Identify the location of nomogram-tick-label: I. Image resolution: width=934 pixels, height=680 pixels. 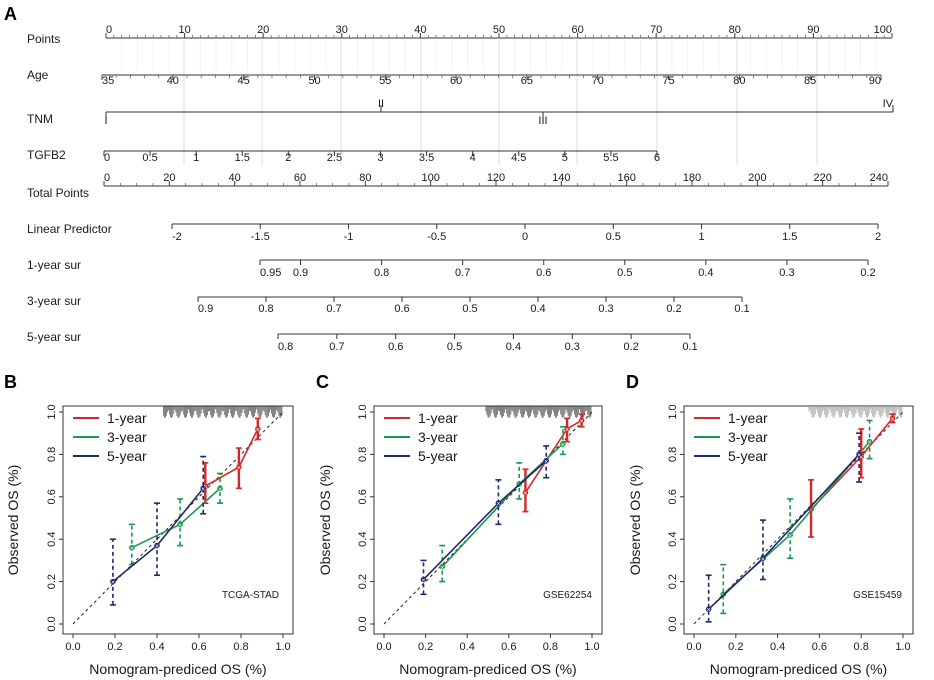
(105, 121).